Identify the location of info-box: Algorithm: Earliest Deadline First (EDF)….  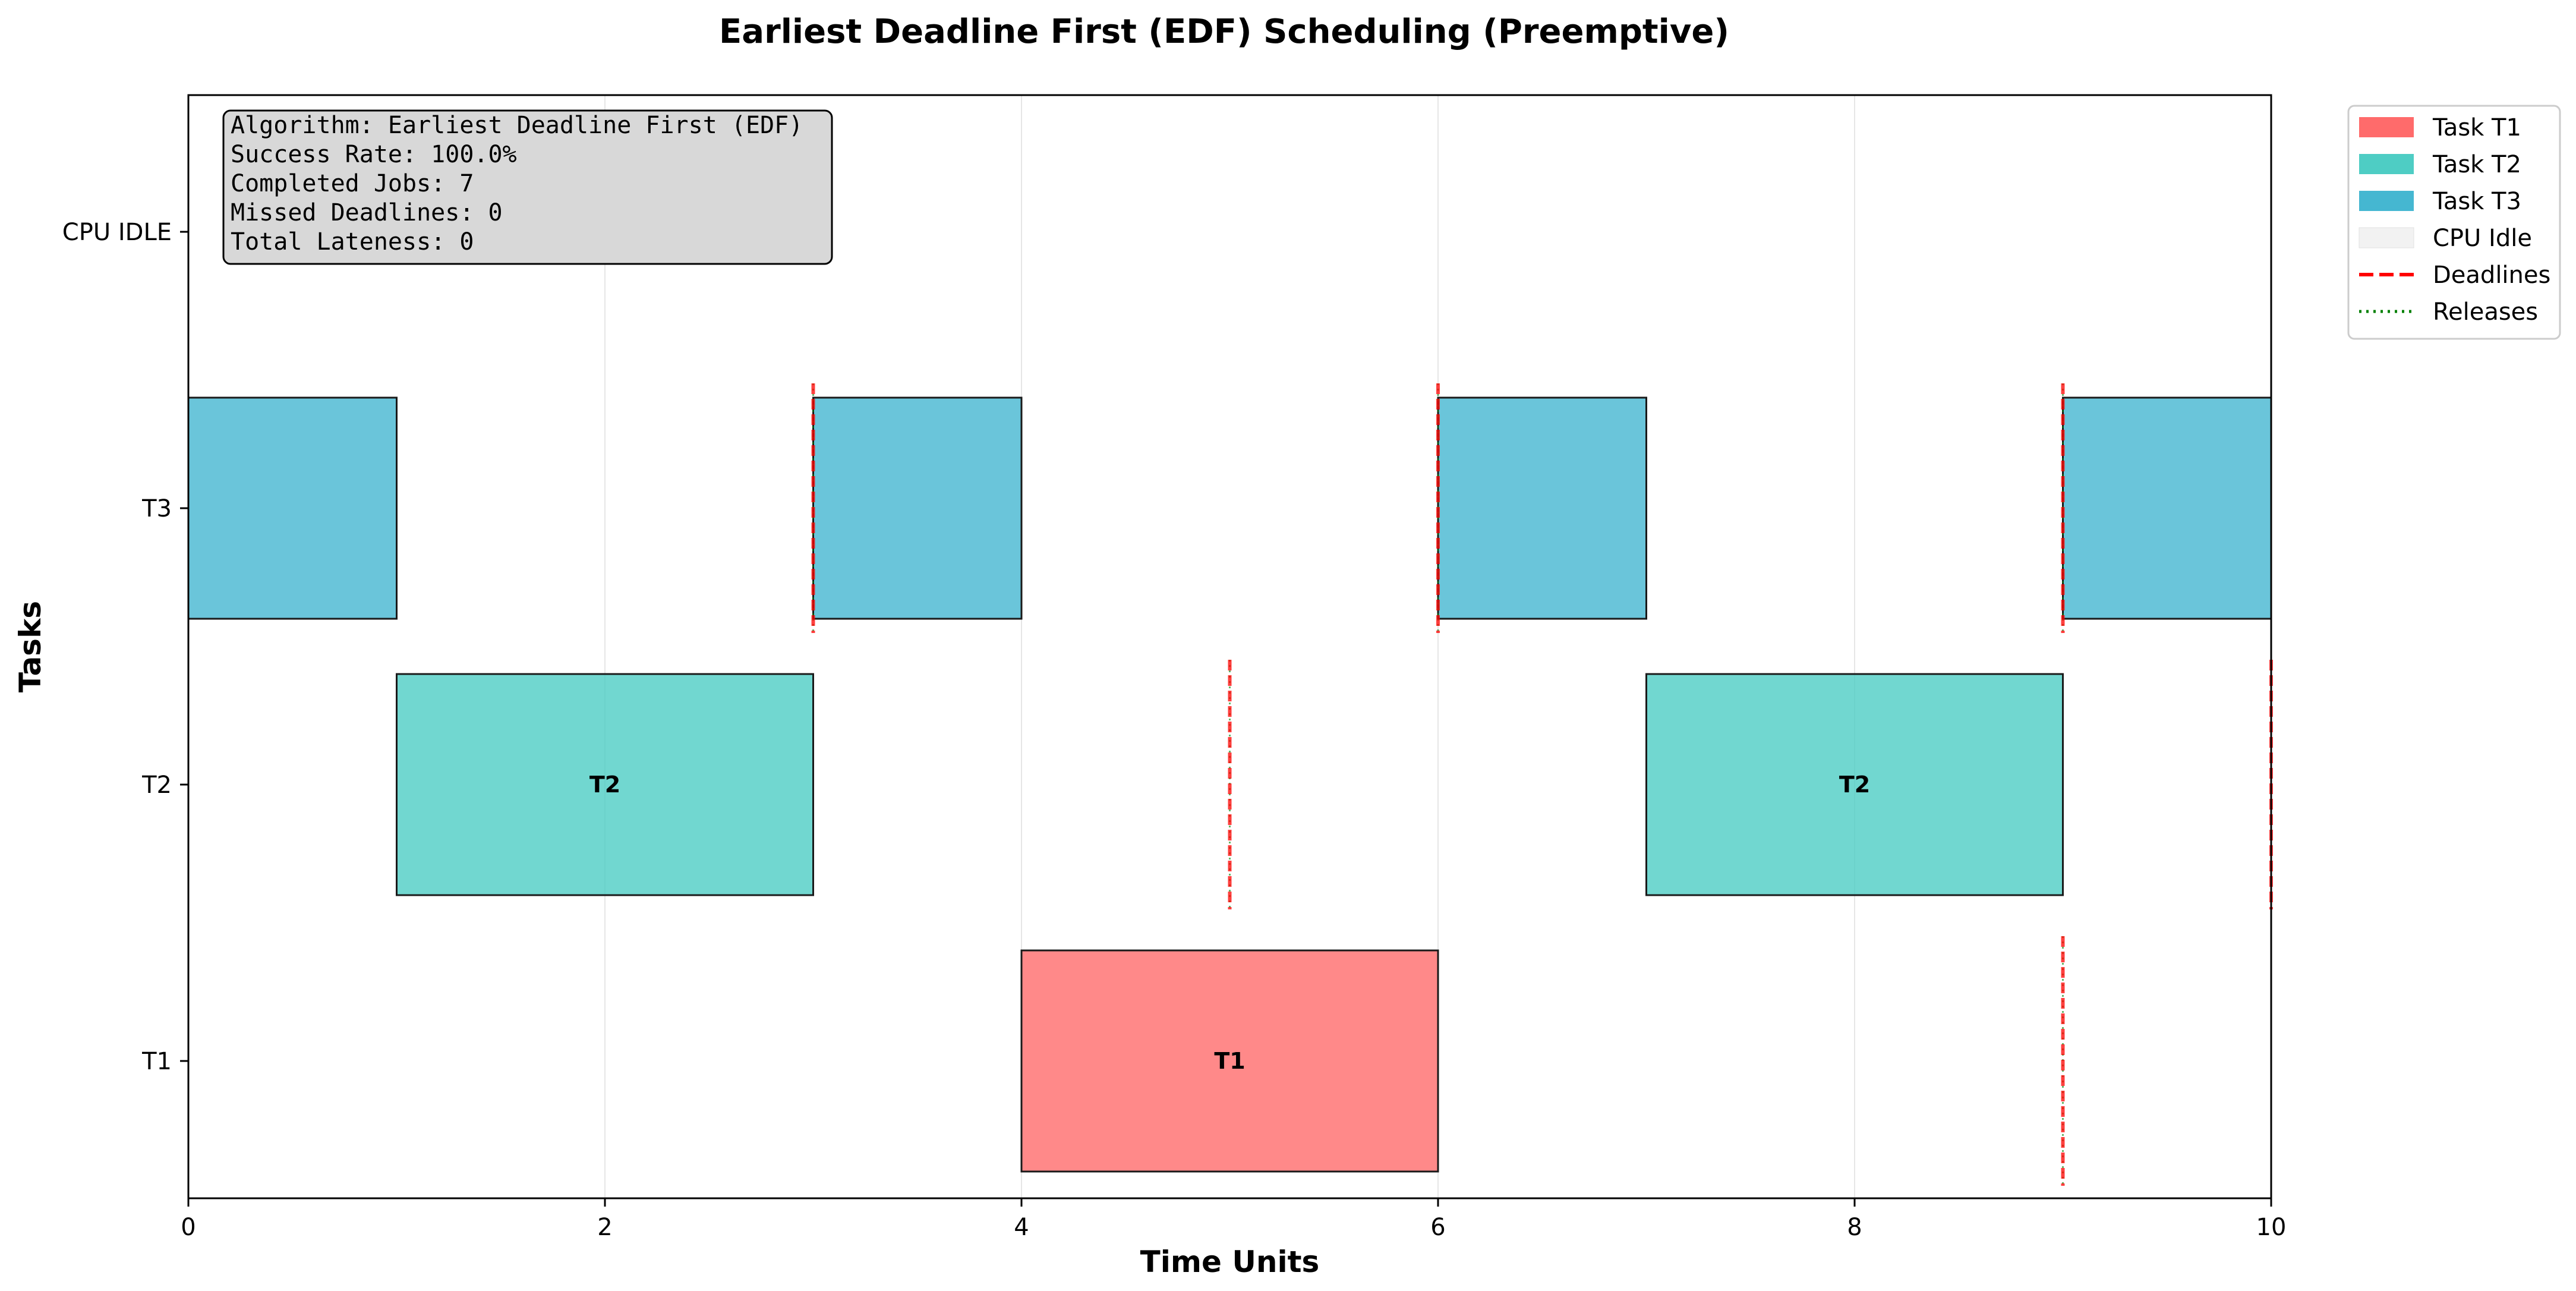
(527, 187).